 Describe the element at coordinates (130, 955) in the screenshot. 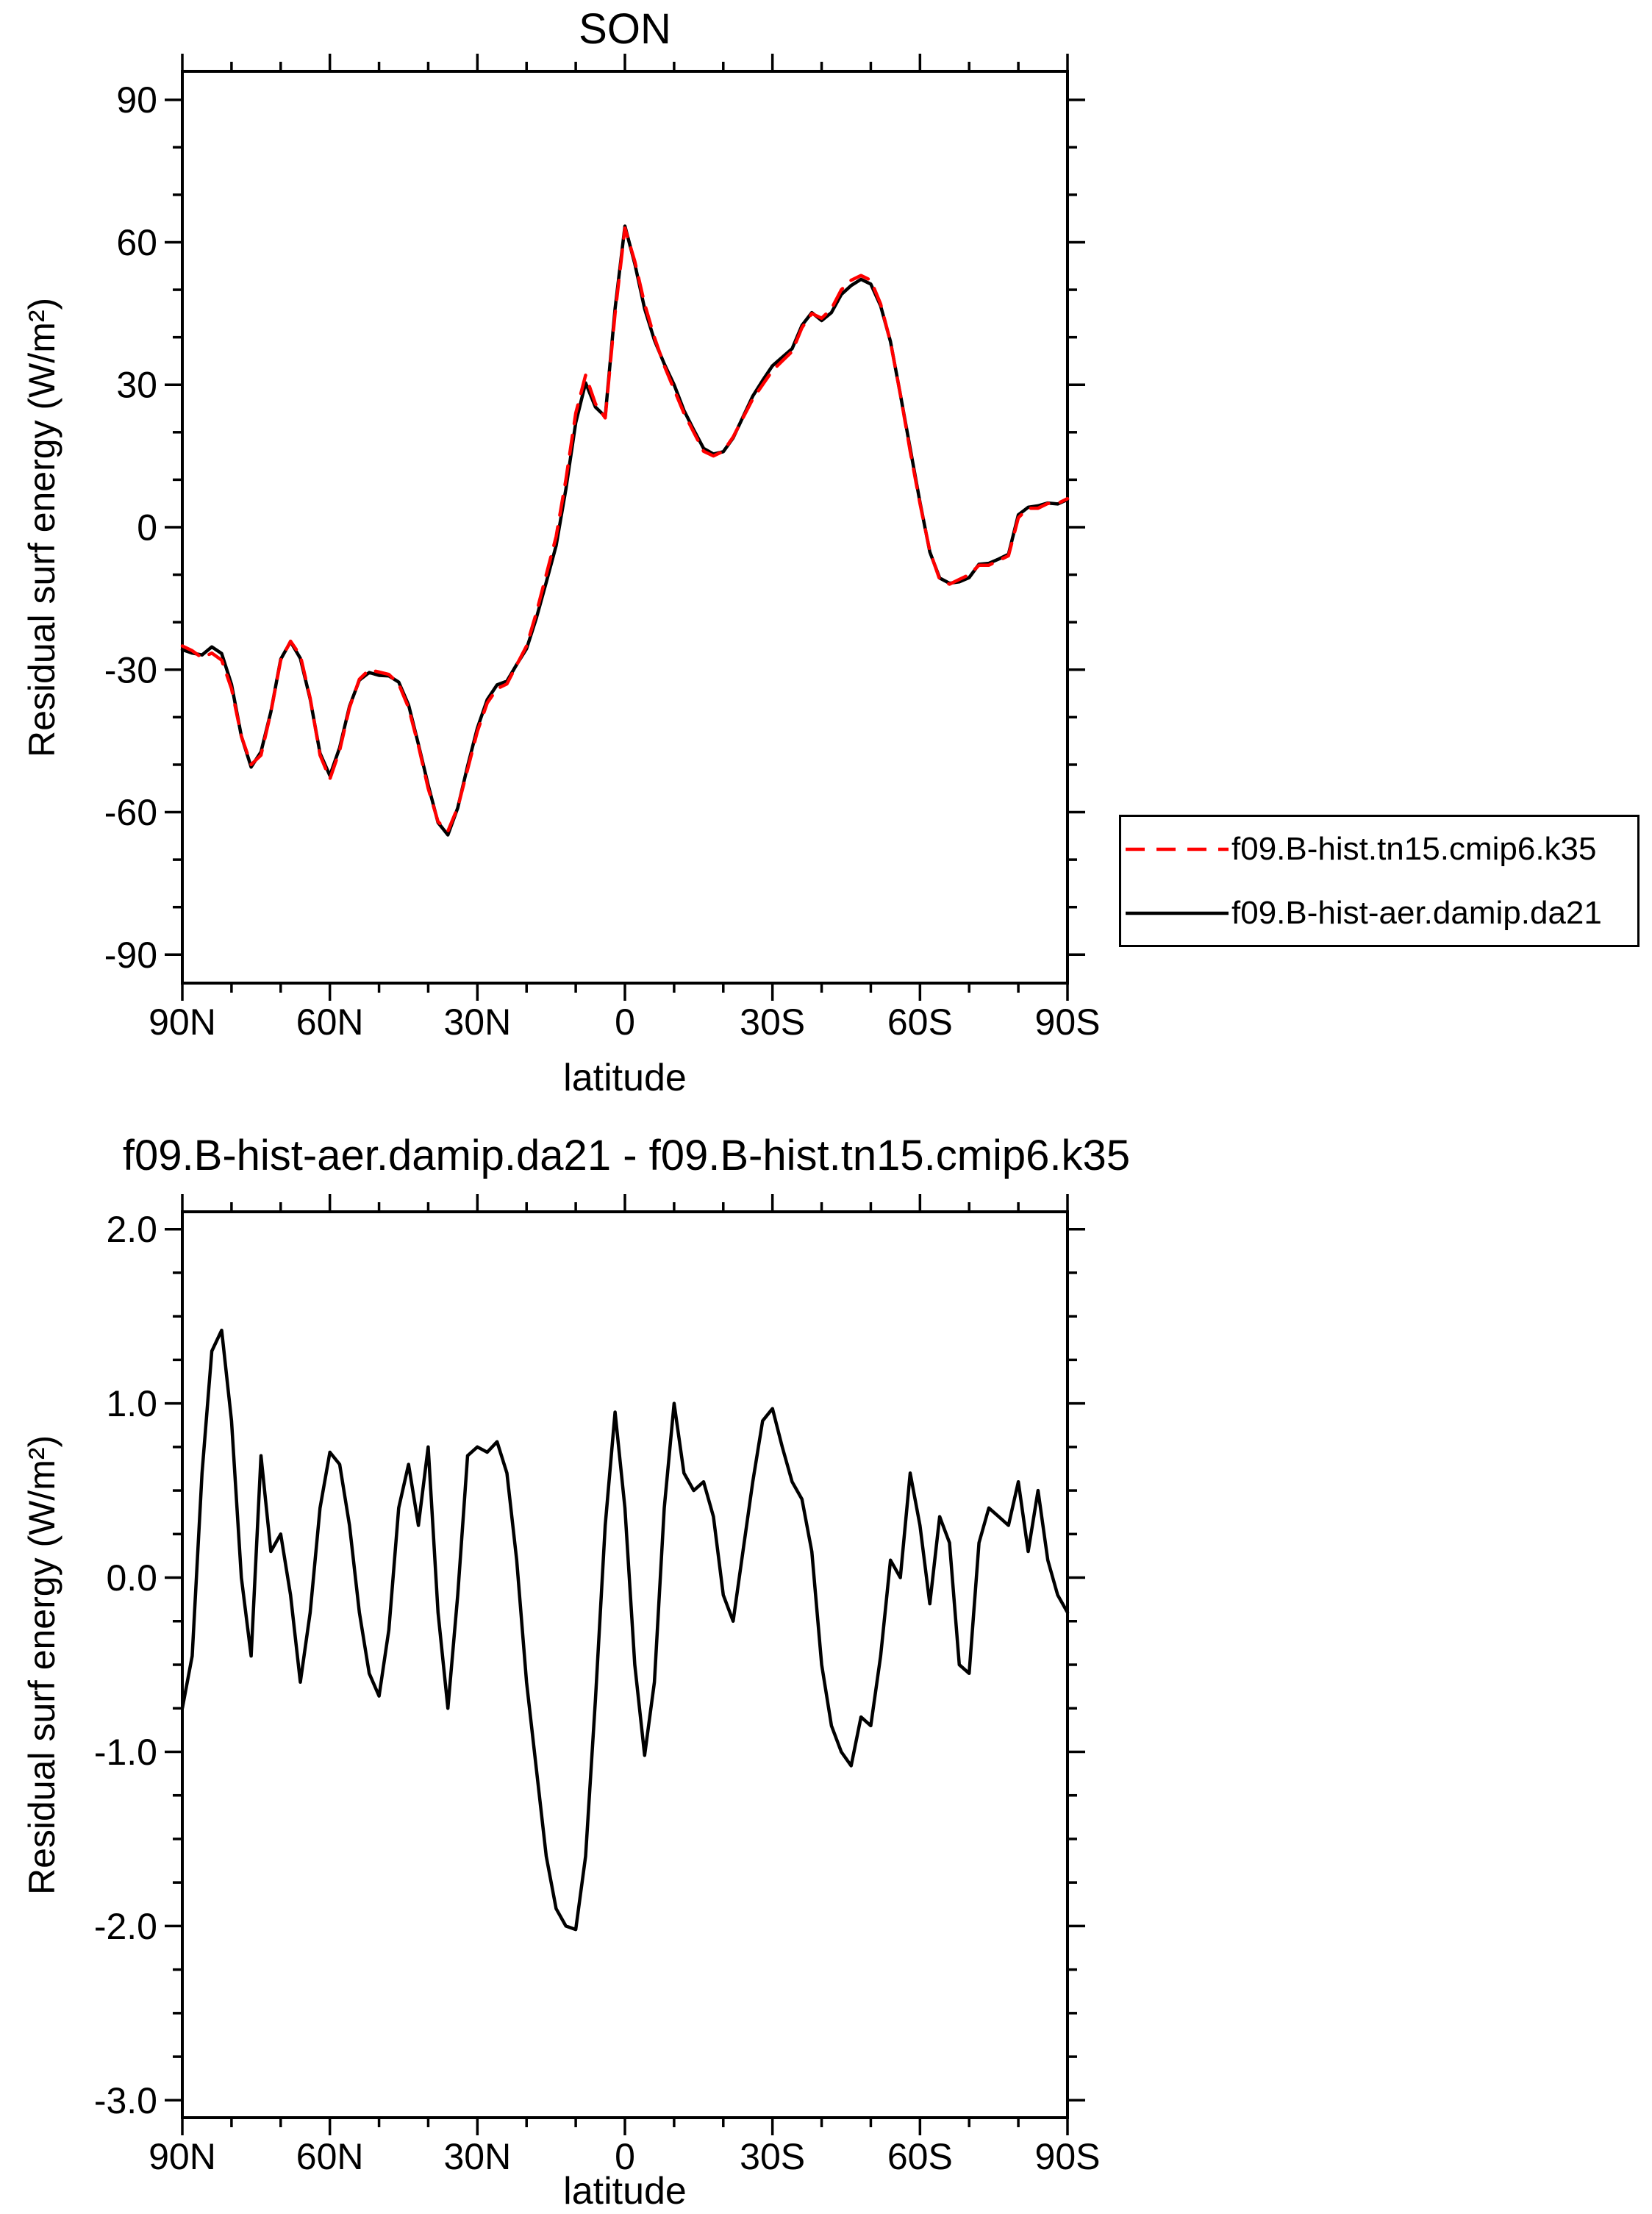

I see `y-tick-label: -90` at that location.